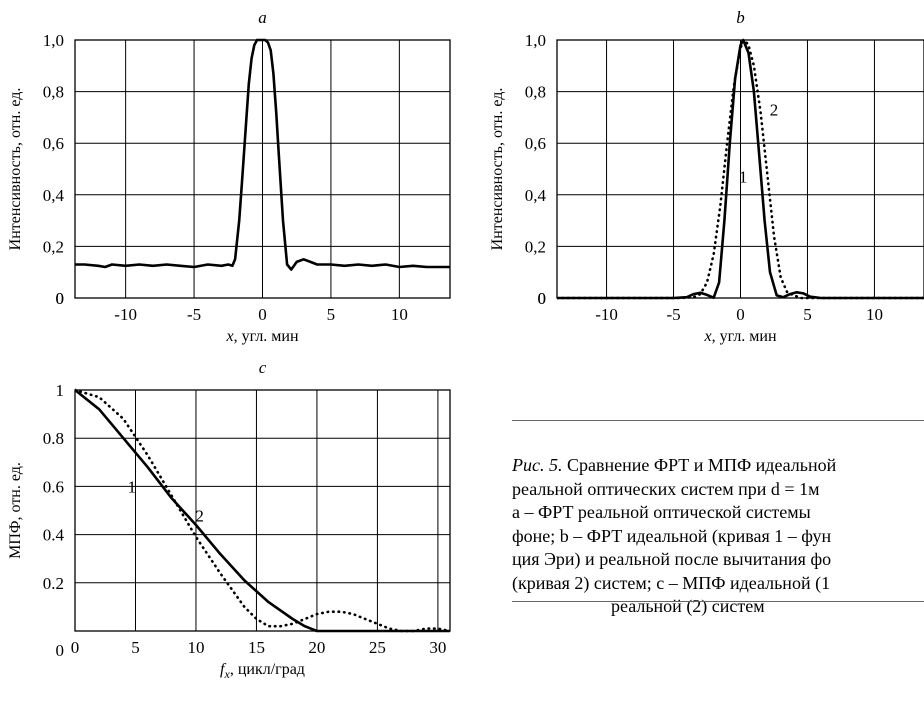  I want to click on x-tick-label: 25, so click(377, 647).